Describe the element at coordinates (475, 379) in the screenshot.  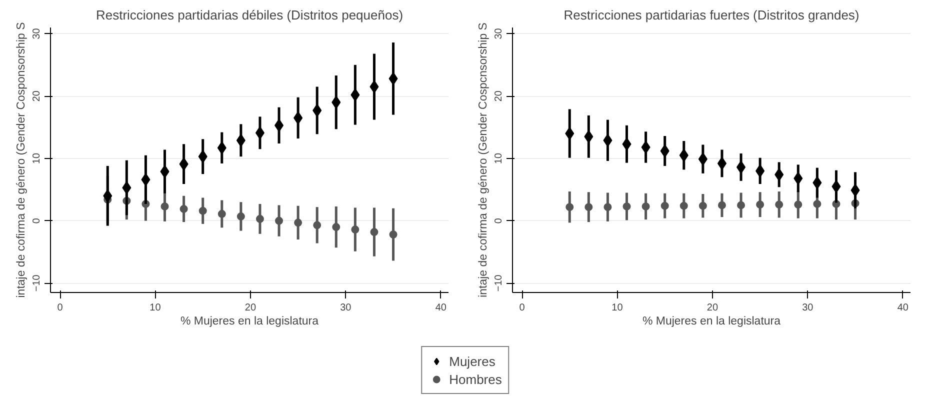
I see `legend-label: Hombres` at that location.